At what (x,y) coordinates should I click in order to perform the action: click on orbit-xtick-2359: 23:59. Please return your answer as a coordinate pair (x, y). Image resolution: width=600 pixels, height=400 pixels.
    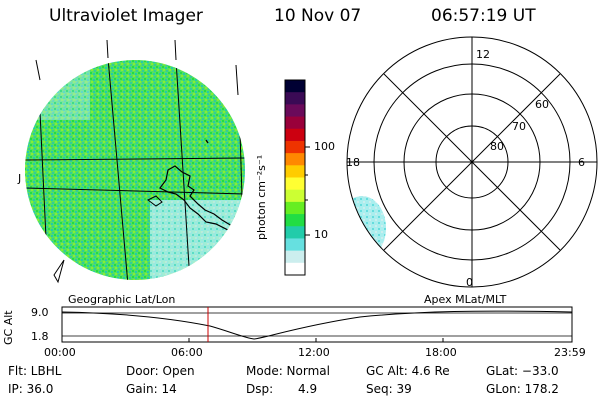
    Looking at the image, I should click on (570, 352).